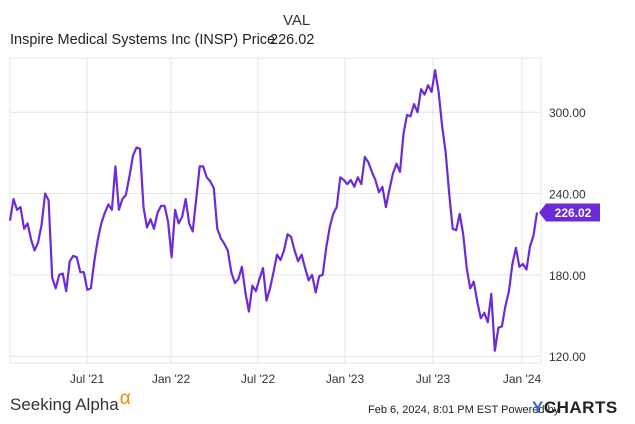  What do you see at coordinates (171, 379) in the screenshot?
I see `x-tick-label: Jan '22` at bounding box center [171, 379].